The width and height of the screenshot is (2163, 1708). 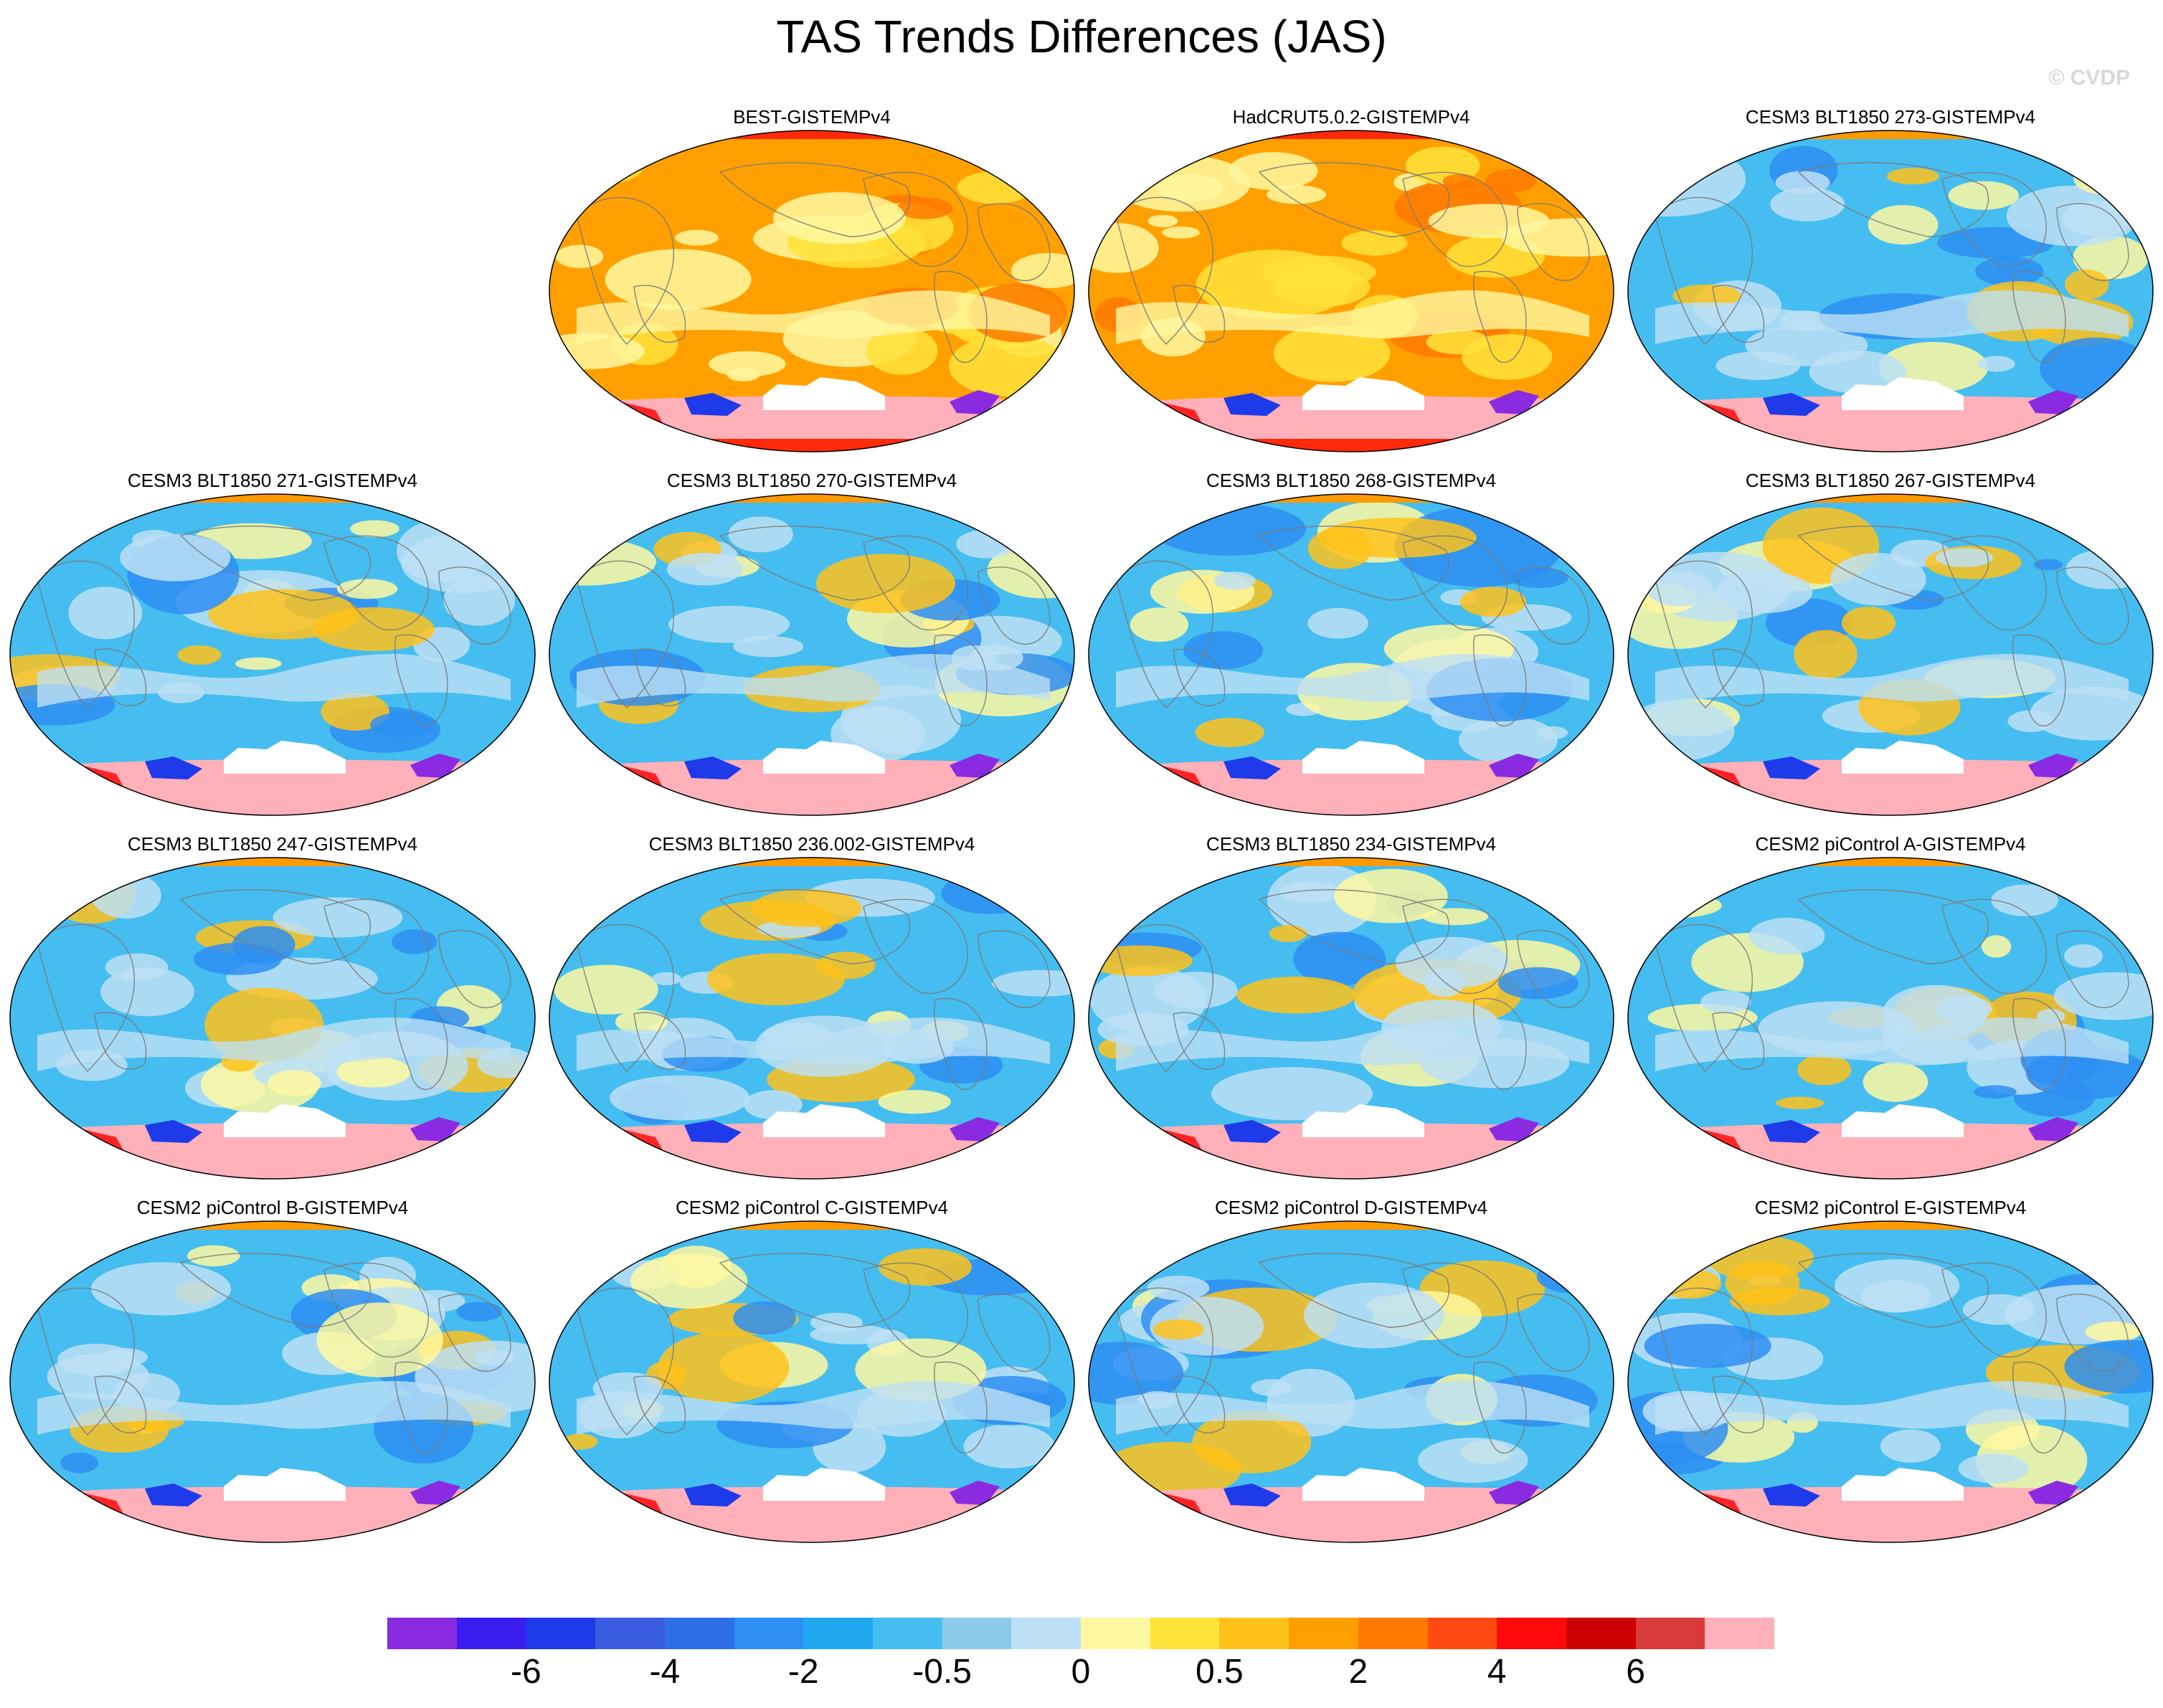 I want to click on panel-title: CESM2 piControl D-GISTEMPv4, so click(x=1351, y=1207).